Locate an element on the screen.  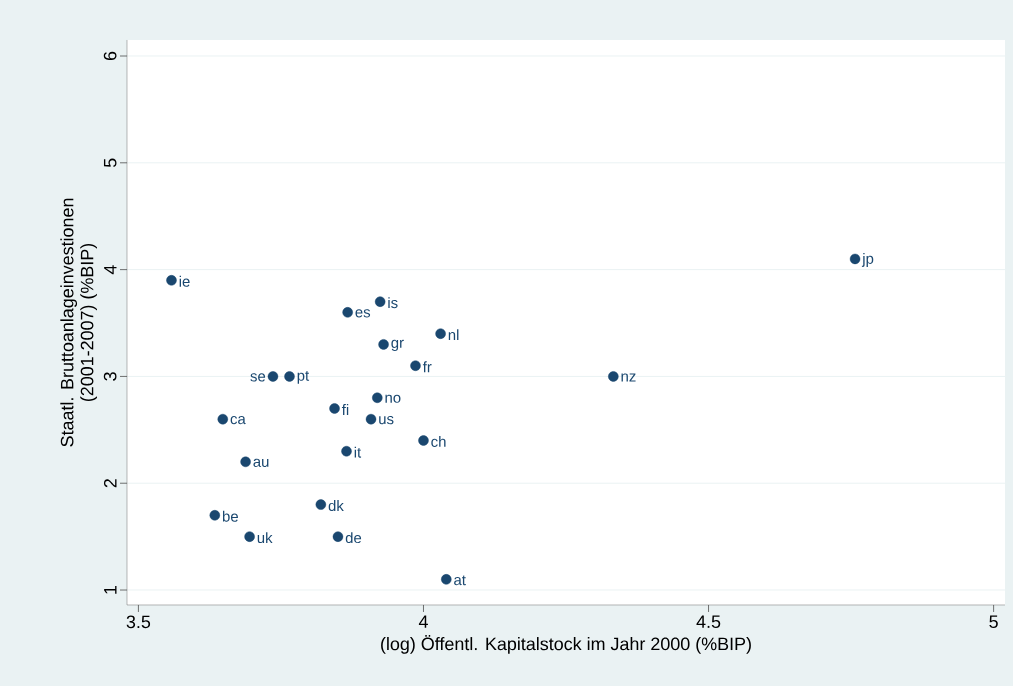
y-axis-title: Staatl. Bruttoanlageinvestionen (2001-2007) (%BIP) is located at coordinates (78, 322).